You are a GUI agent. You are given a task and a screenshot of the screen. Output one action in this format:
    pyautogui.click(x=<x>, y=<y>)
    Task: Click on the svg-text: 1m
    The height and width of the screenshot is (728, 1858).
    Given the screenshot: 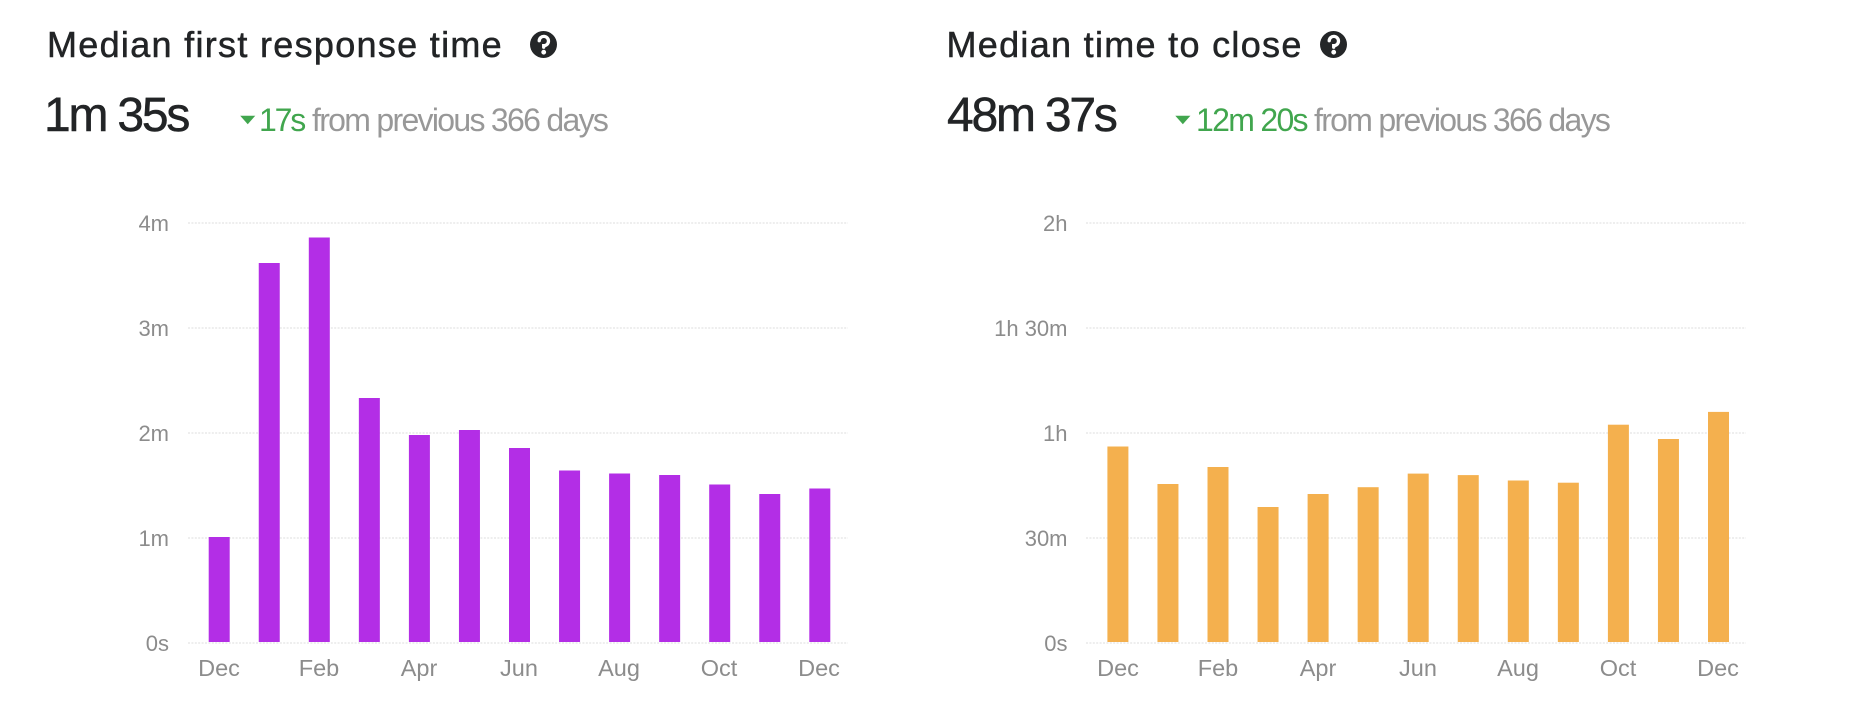 What is the action you would take?
    pyautogui.click(x=153, y=538)
    